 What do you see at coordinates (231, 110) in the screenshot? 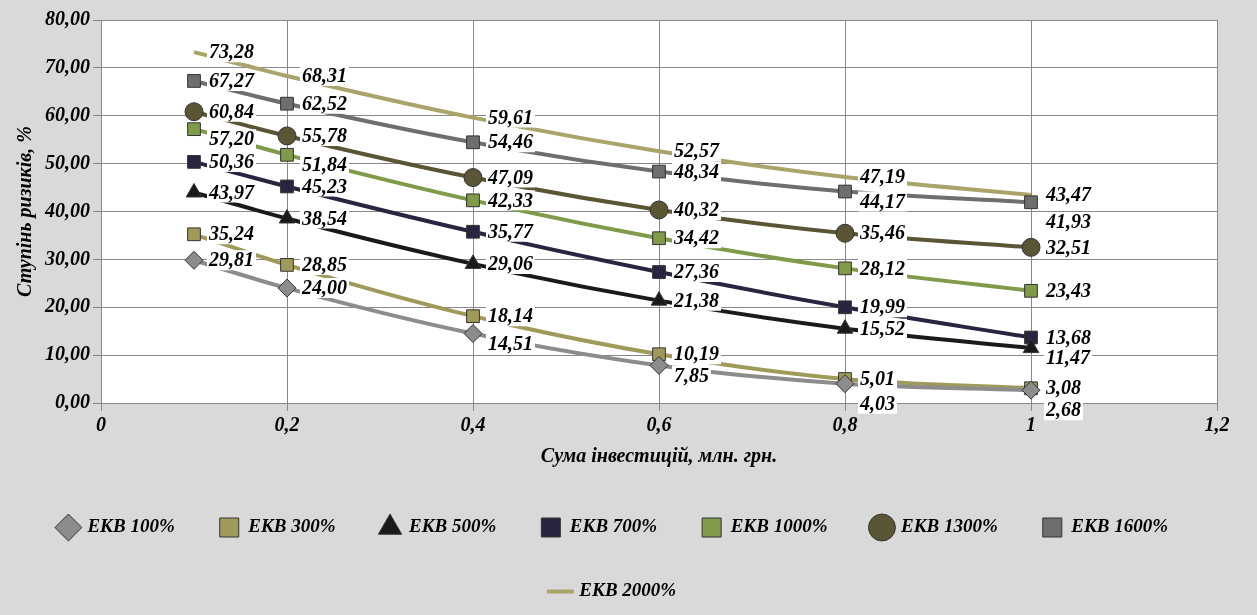
I see `data-label: 60,84` at bounding box center [231, 110].